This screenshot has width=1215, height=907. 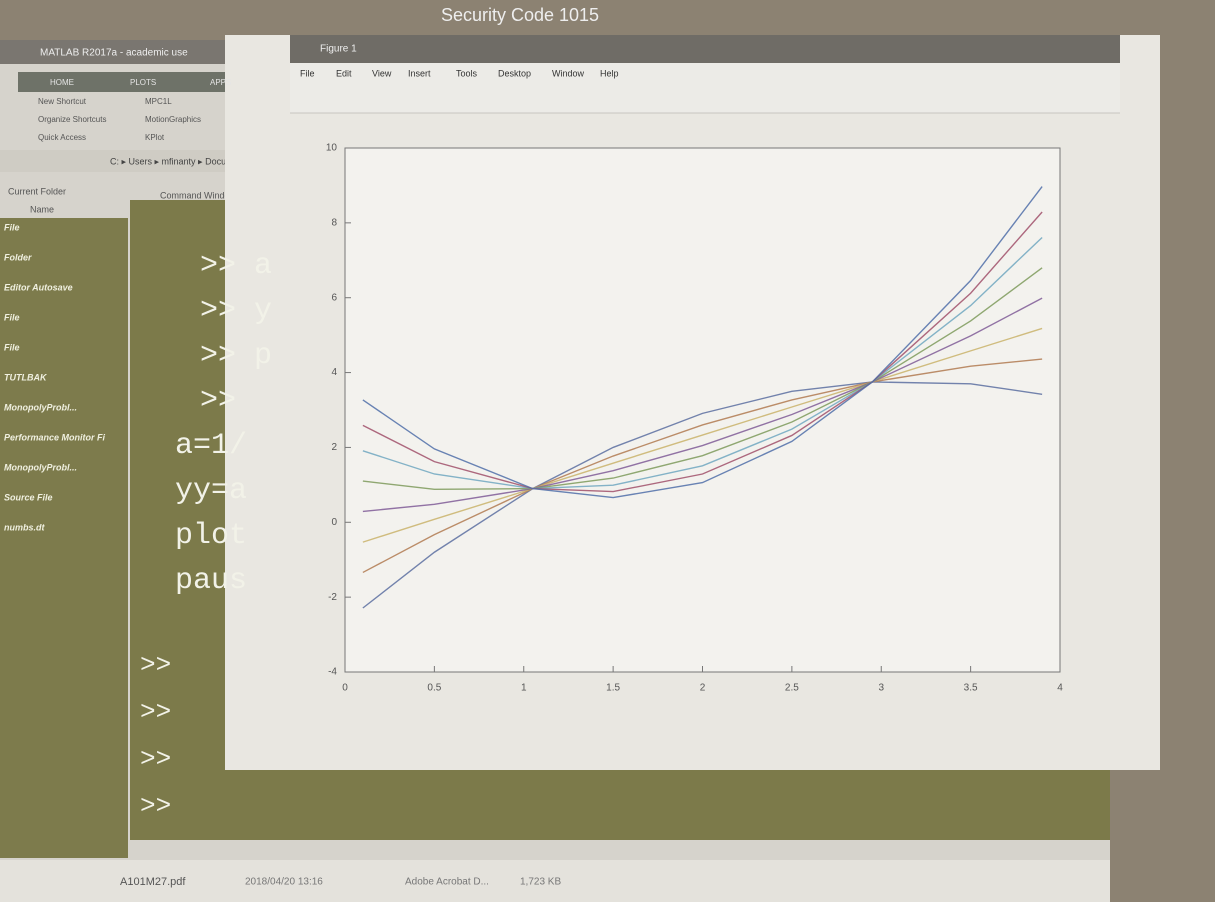 I want to click on menu-item: Edit, so click(x=344, y=73).